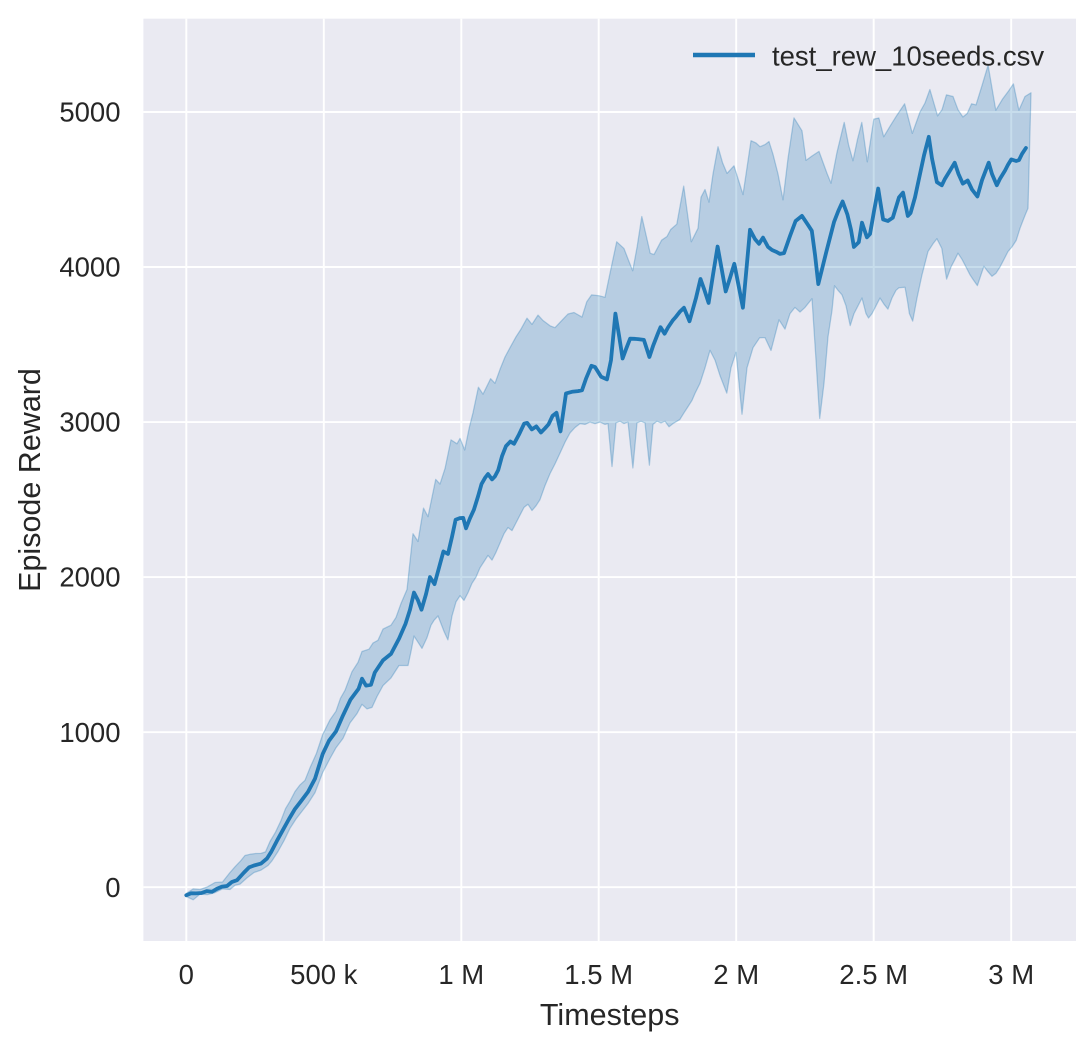  Describe the element at coordinates (736, 974) in the screenshot. I see `svg-text: 2 M` at that location.